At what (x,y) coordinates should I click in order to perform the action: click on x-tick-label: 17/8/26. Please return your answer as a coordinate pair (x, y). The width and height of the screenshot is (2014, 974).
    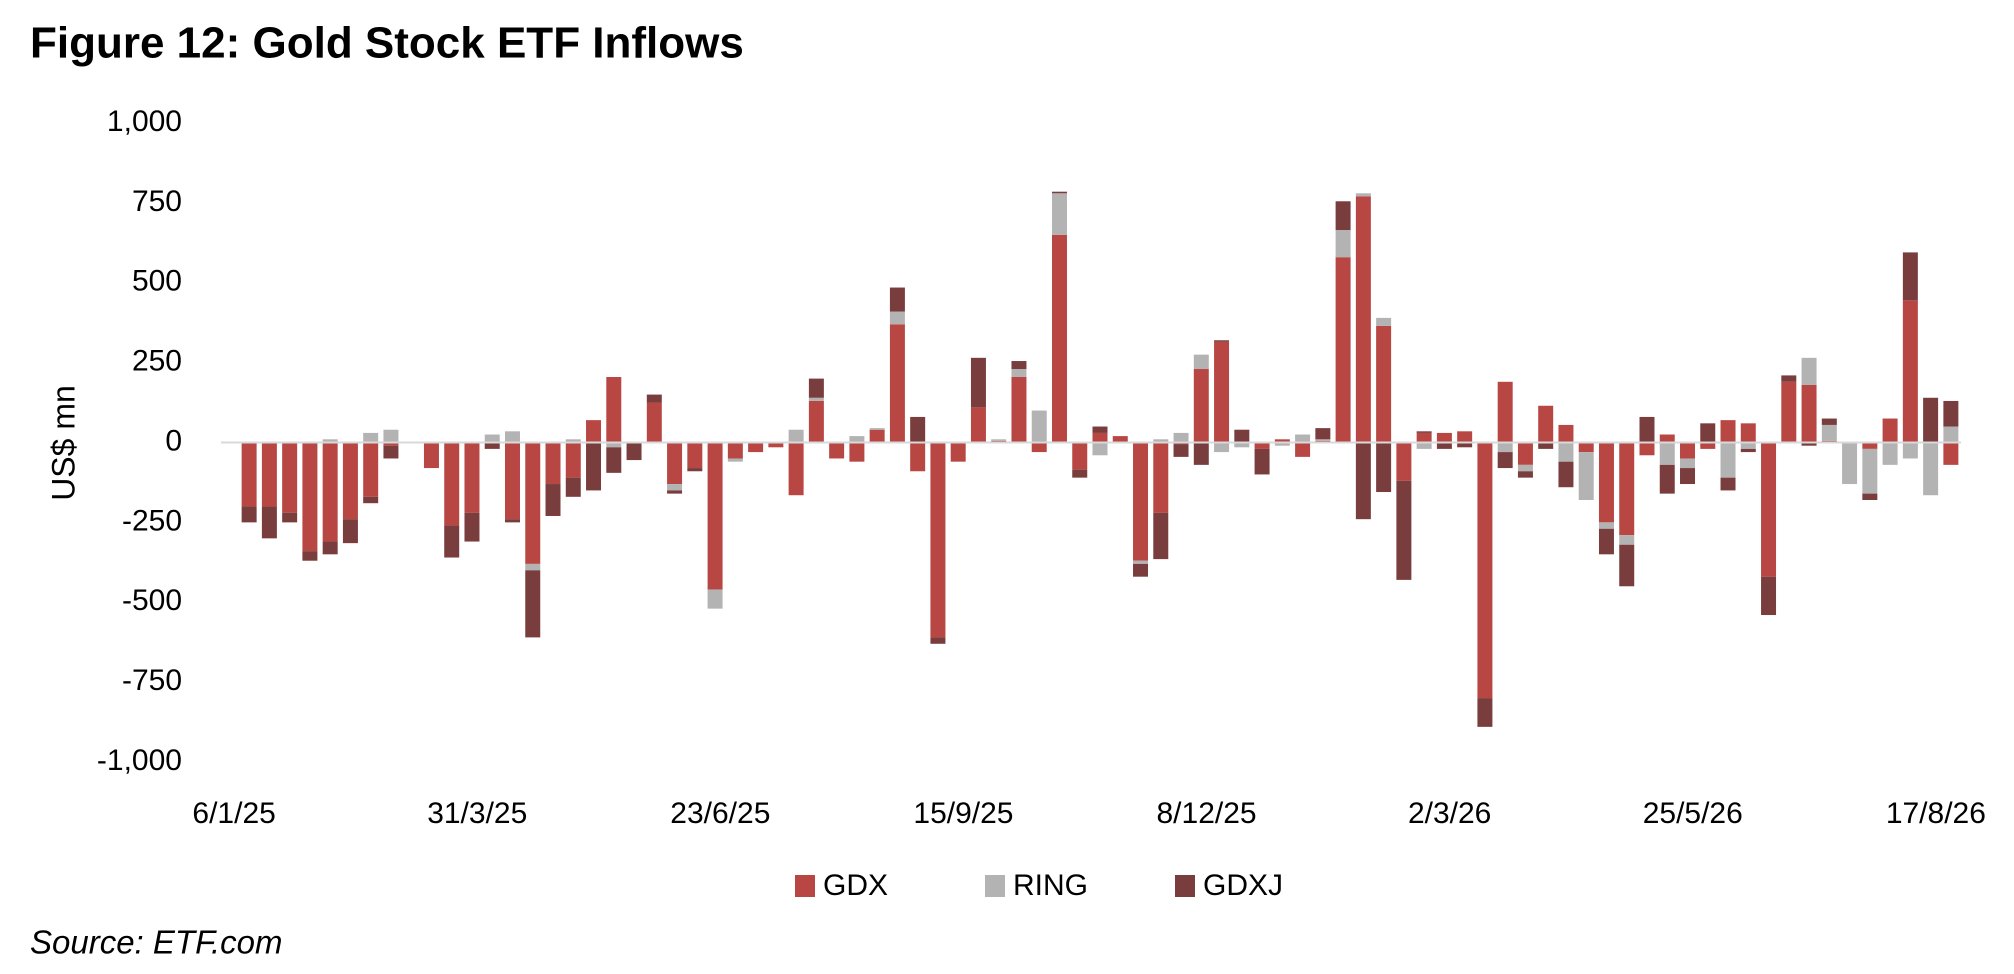
    Looking at the image, I should click on (1936, 813).